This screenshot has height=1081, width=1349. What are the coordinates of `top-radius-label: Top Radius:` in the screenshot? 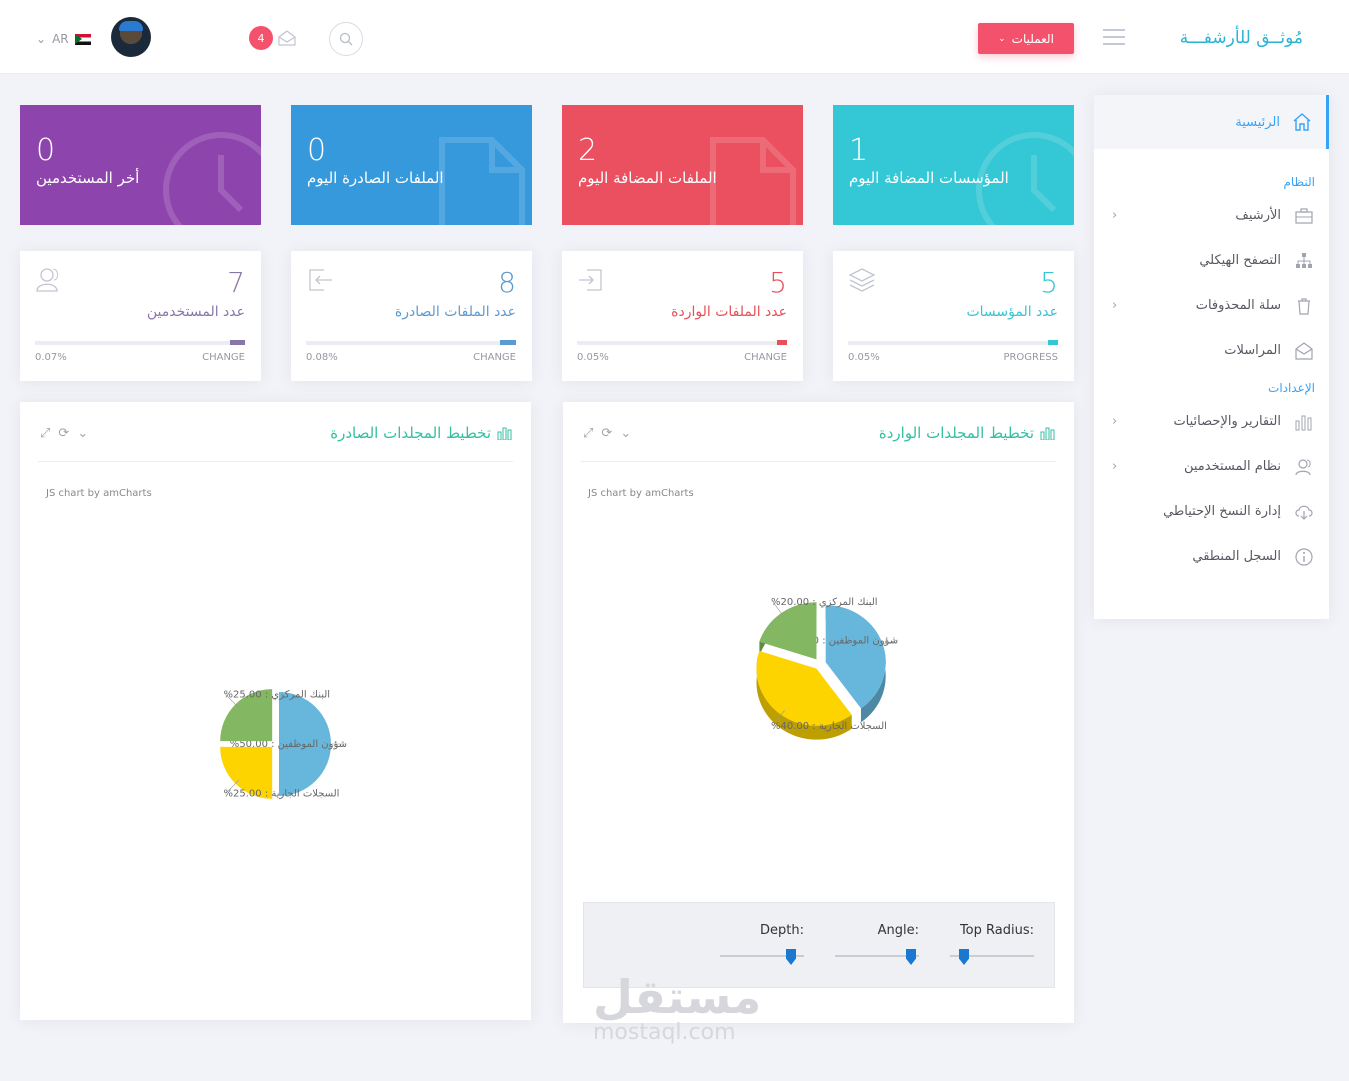 It's located at (996, 930).